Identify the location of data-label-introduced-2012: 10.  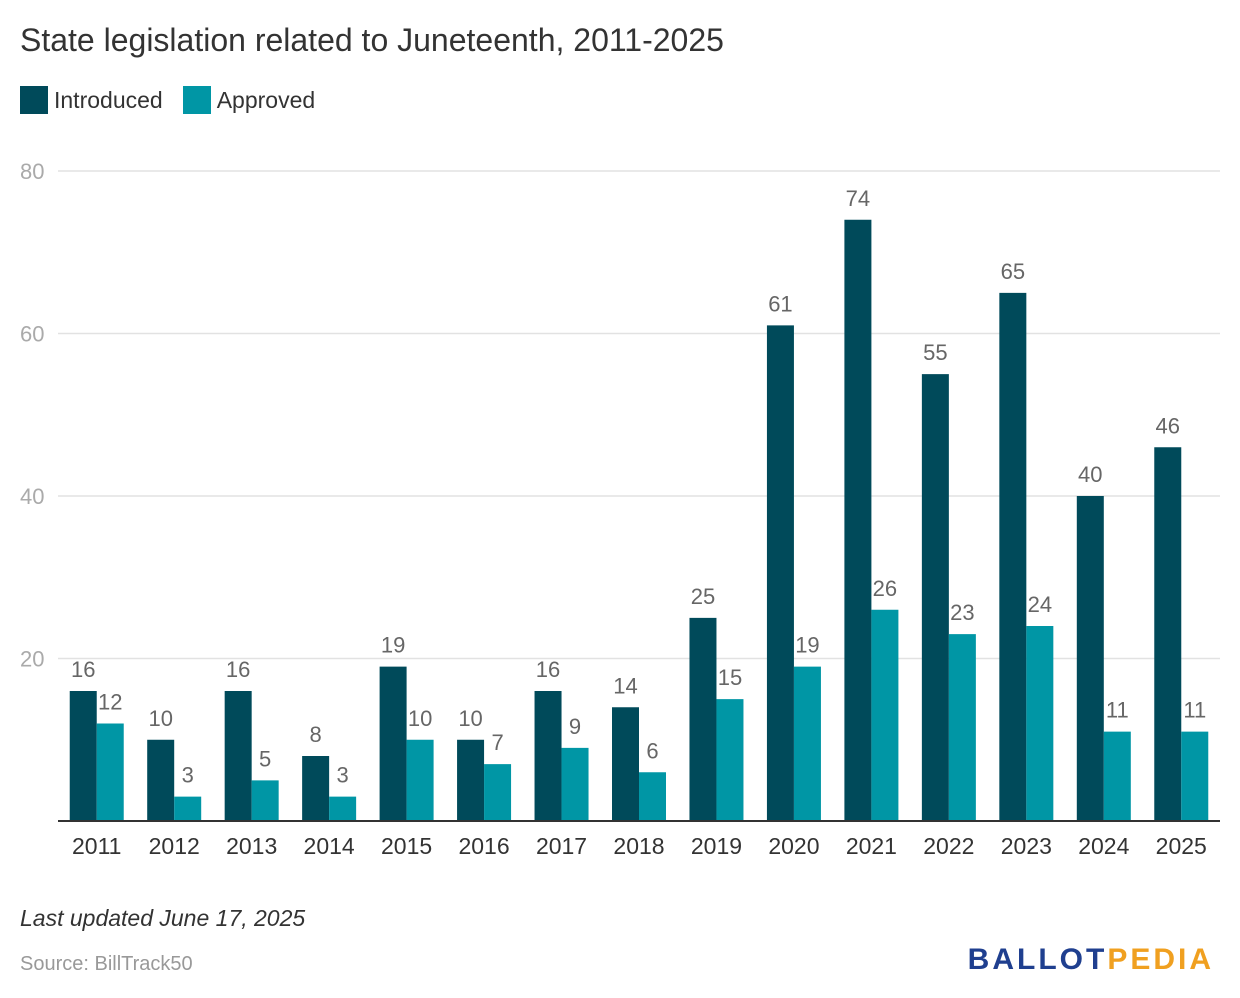
(160, 718).